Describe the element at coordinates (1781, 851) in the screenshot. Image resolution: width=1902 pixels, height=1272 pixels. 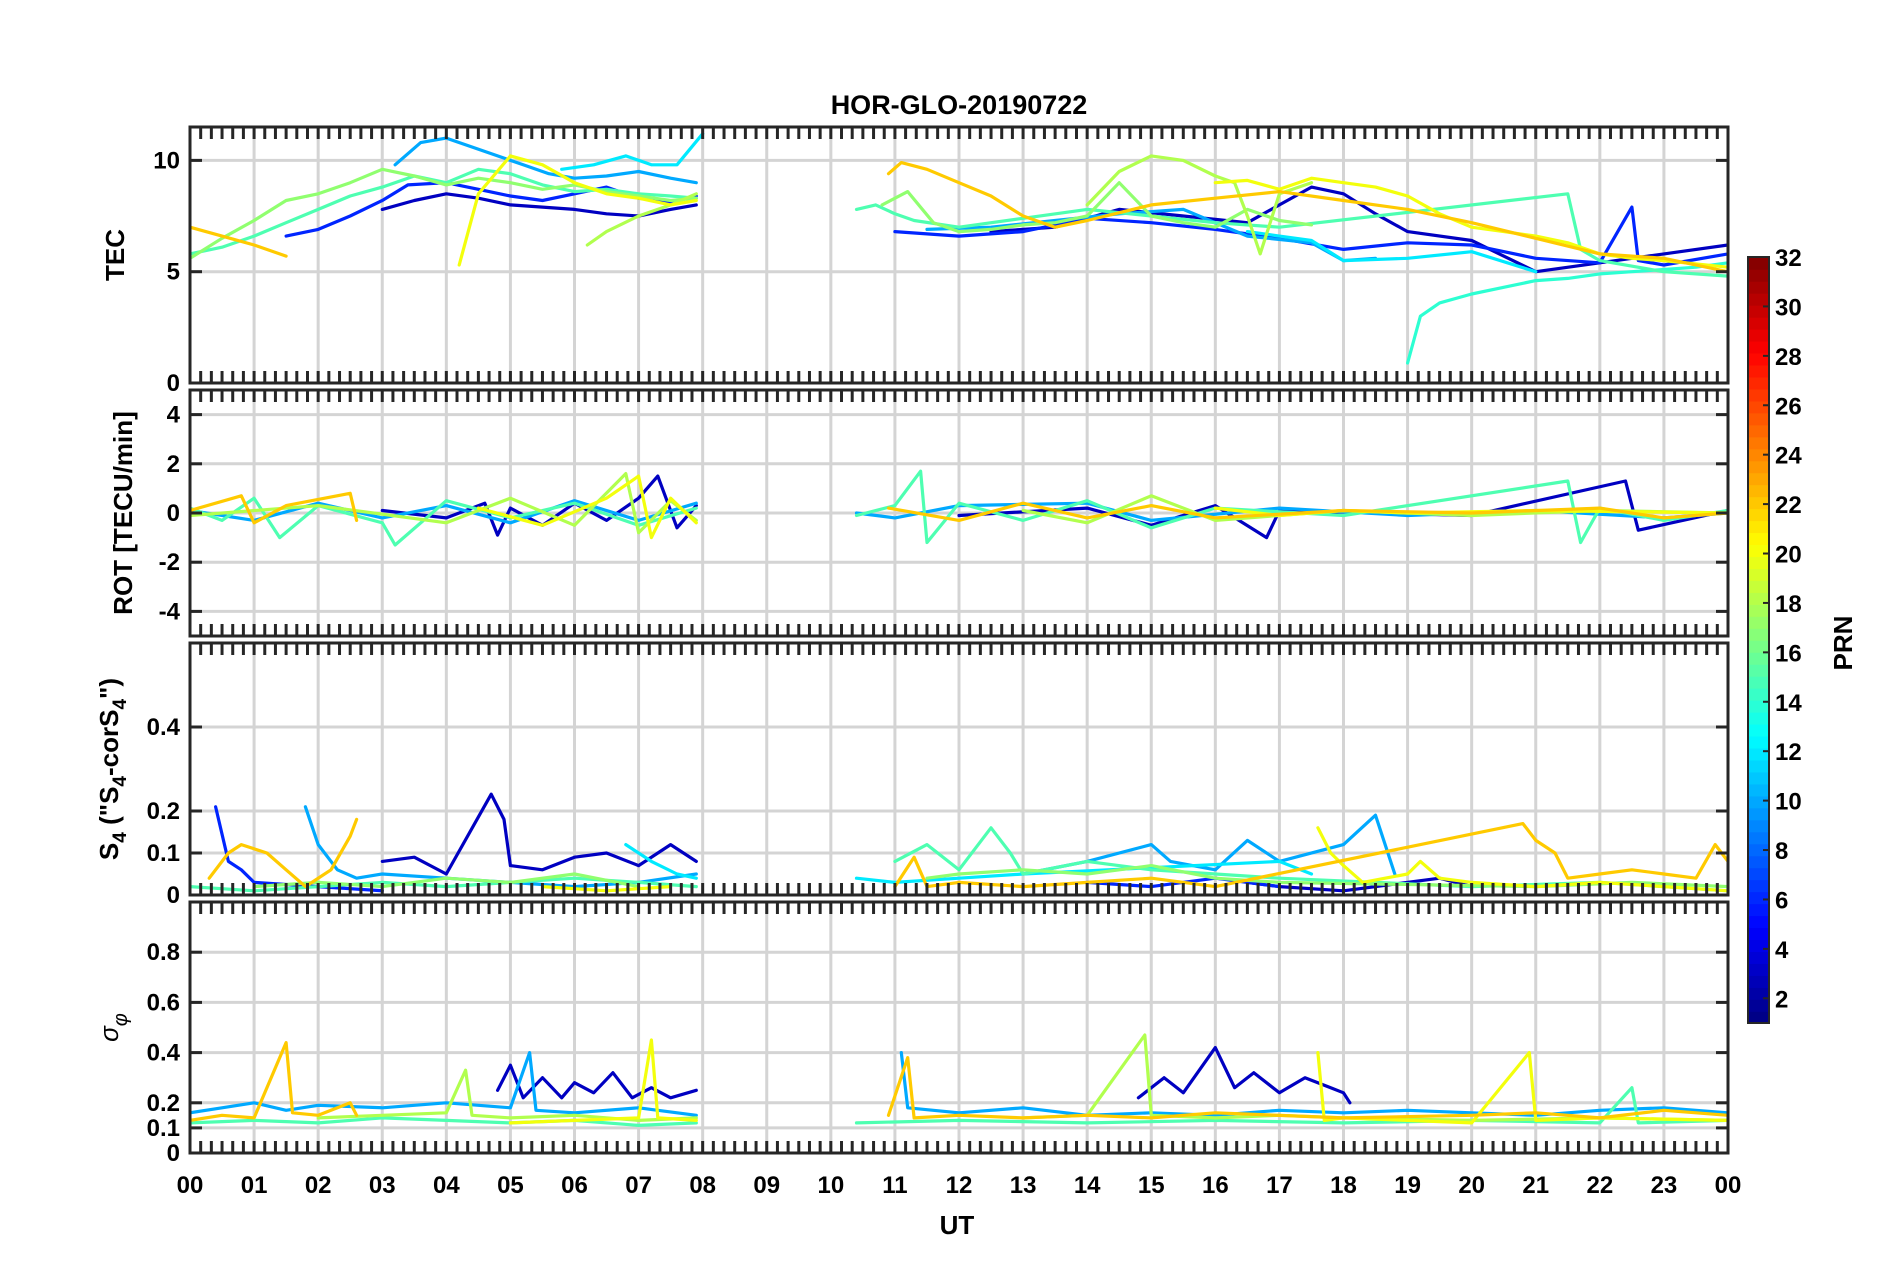
I see `colorbar-tick-label: 8` at that location.